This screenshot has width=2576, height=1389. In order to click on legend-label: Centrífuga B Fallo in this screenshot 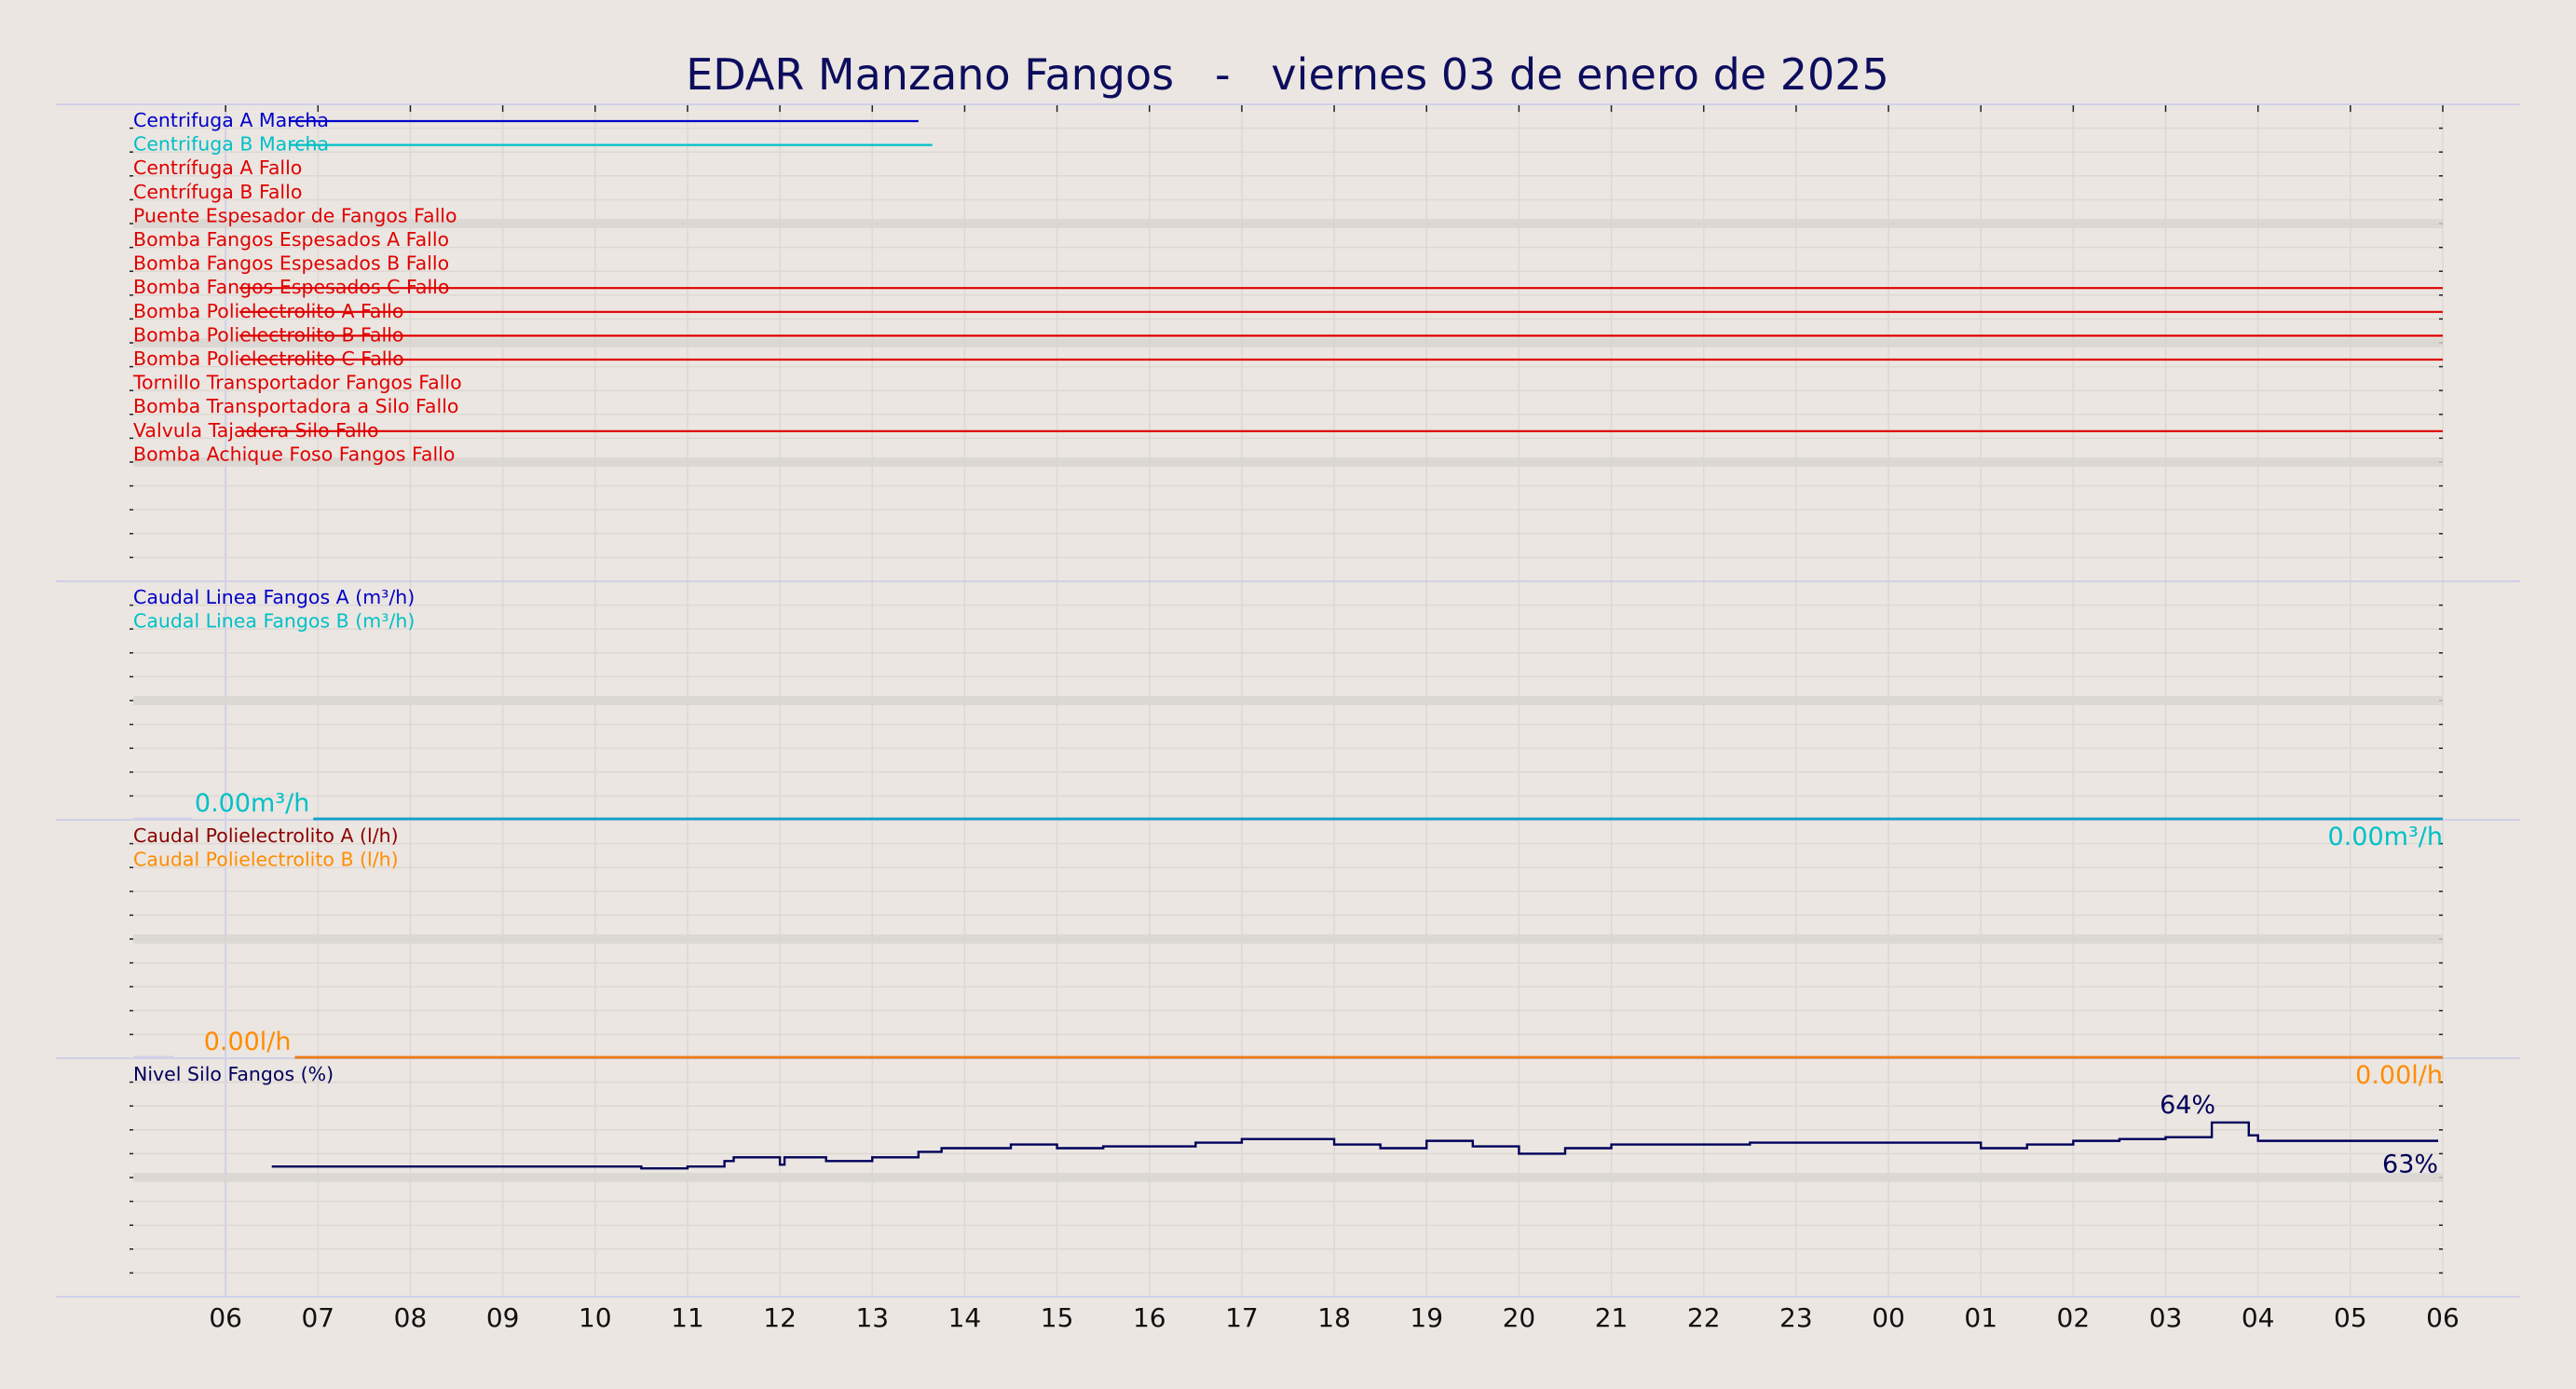, I will do `click(217, 192)`.